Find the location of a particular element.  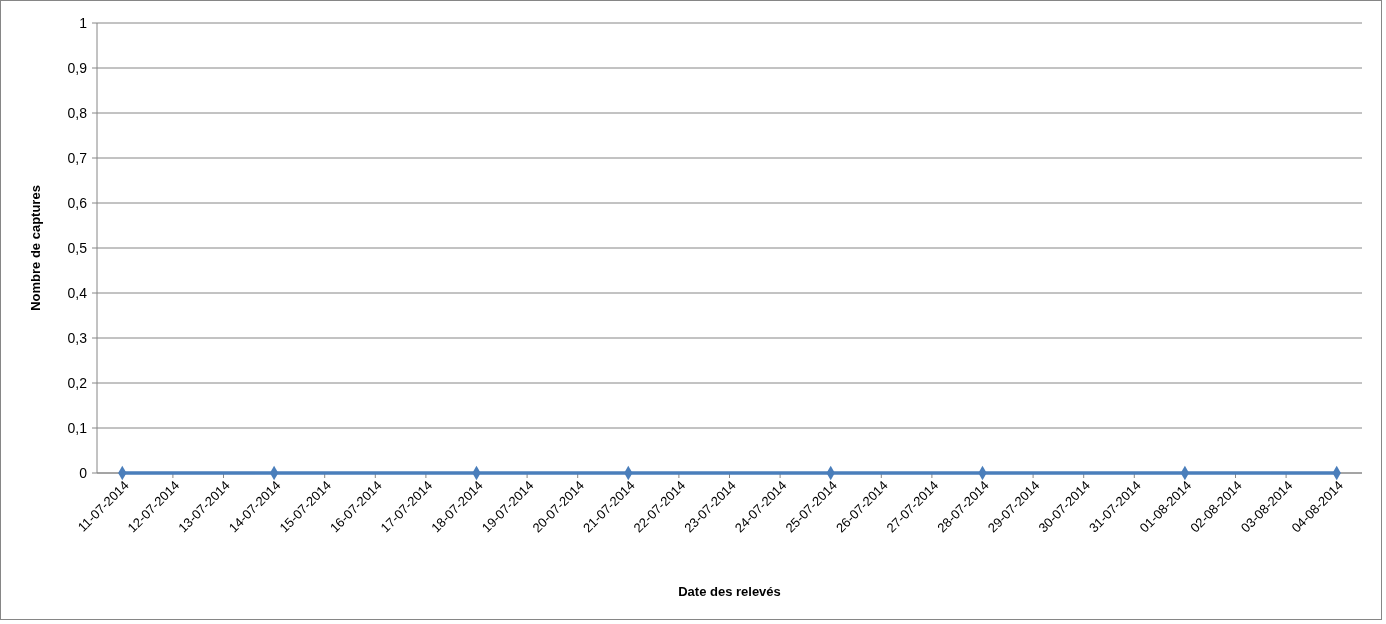

y-tick-label: 0,5 is located at coordinates (77, 247).